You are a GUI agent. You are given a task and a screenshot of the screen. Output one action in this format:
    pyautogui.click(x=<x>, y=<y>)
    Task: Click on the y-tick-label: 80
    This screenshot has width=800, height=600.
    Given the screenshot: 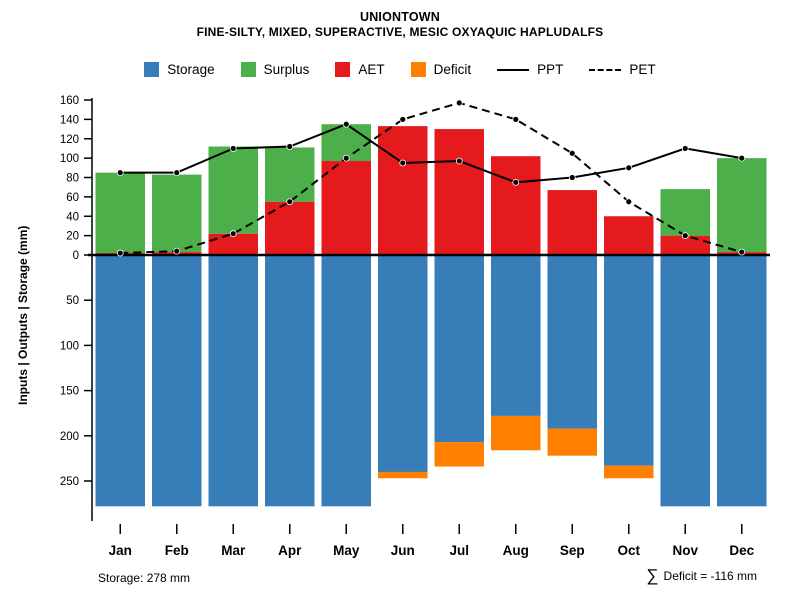 What is the action you would take?
    pyautogui.click(x=72, y=179)
    